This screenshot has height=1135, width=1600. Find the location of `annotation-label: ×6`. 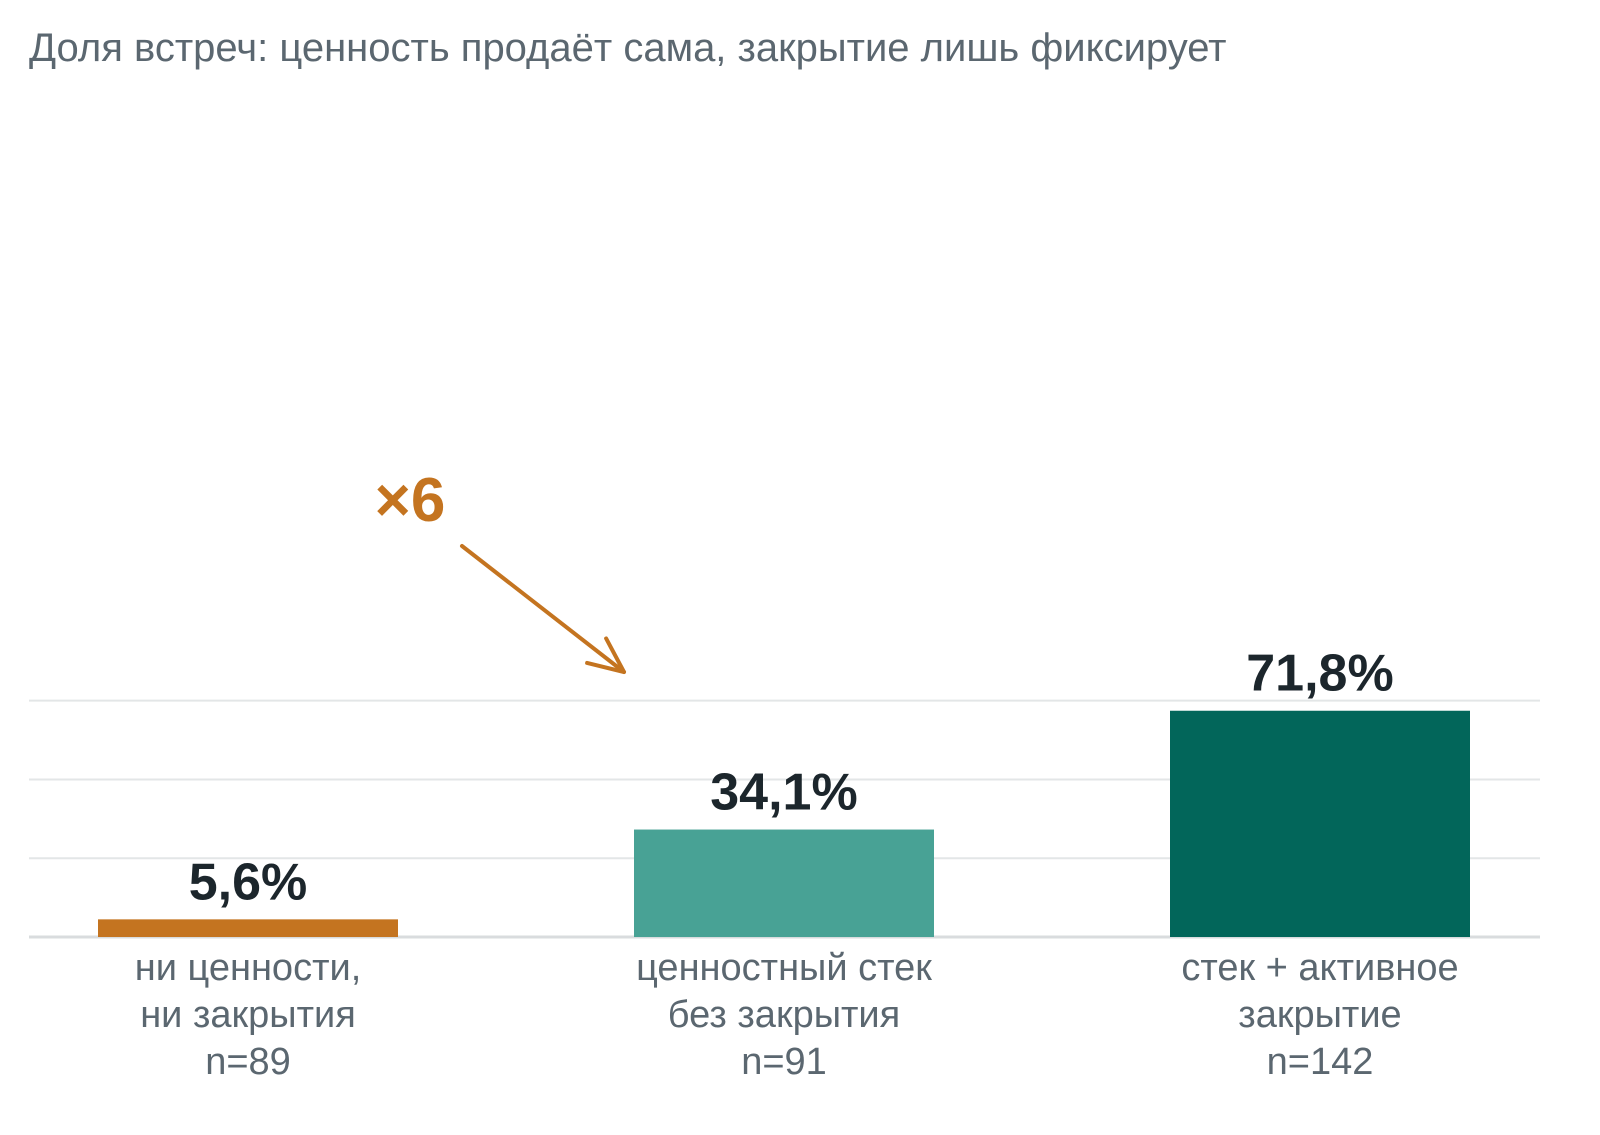

annotation-label: ×6 is located at coordinates (410, 500).